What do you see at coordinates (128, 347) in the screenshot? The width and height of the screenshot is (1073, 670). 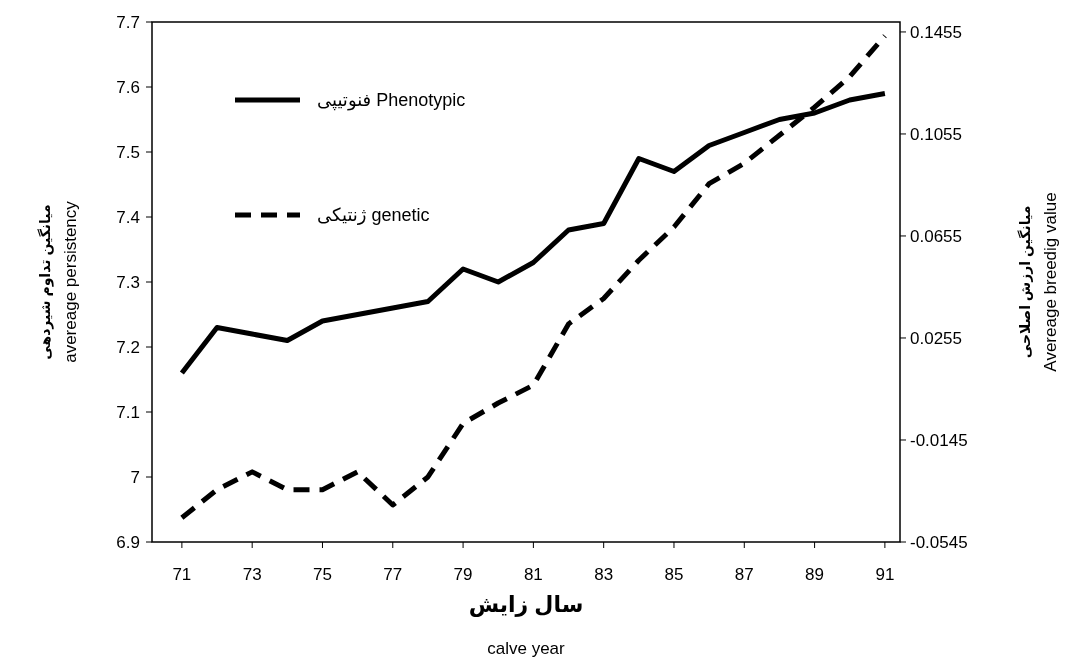 I see `y-tick-label: 7.2` at bounding box center [128, 347].